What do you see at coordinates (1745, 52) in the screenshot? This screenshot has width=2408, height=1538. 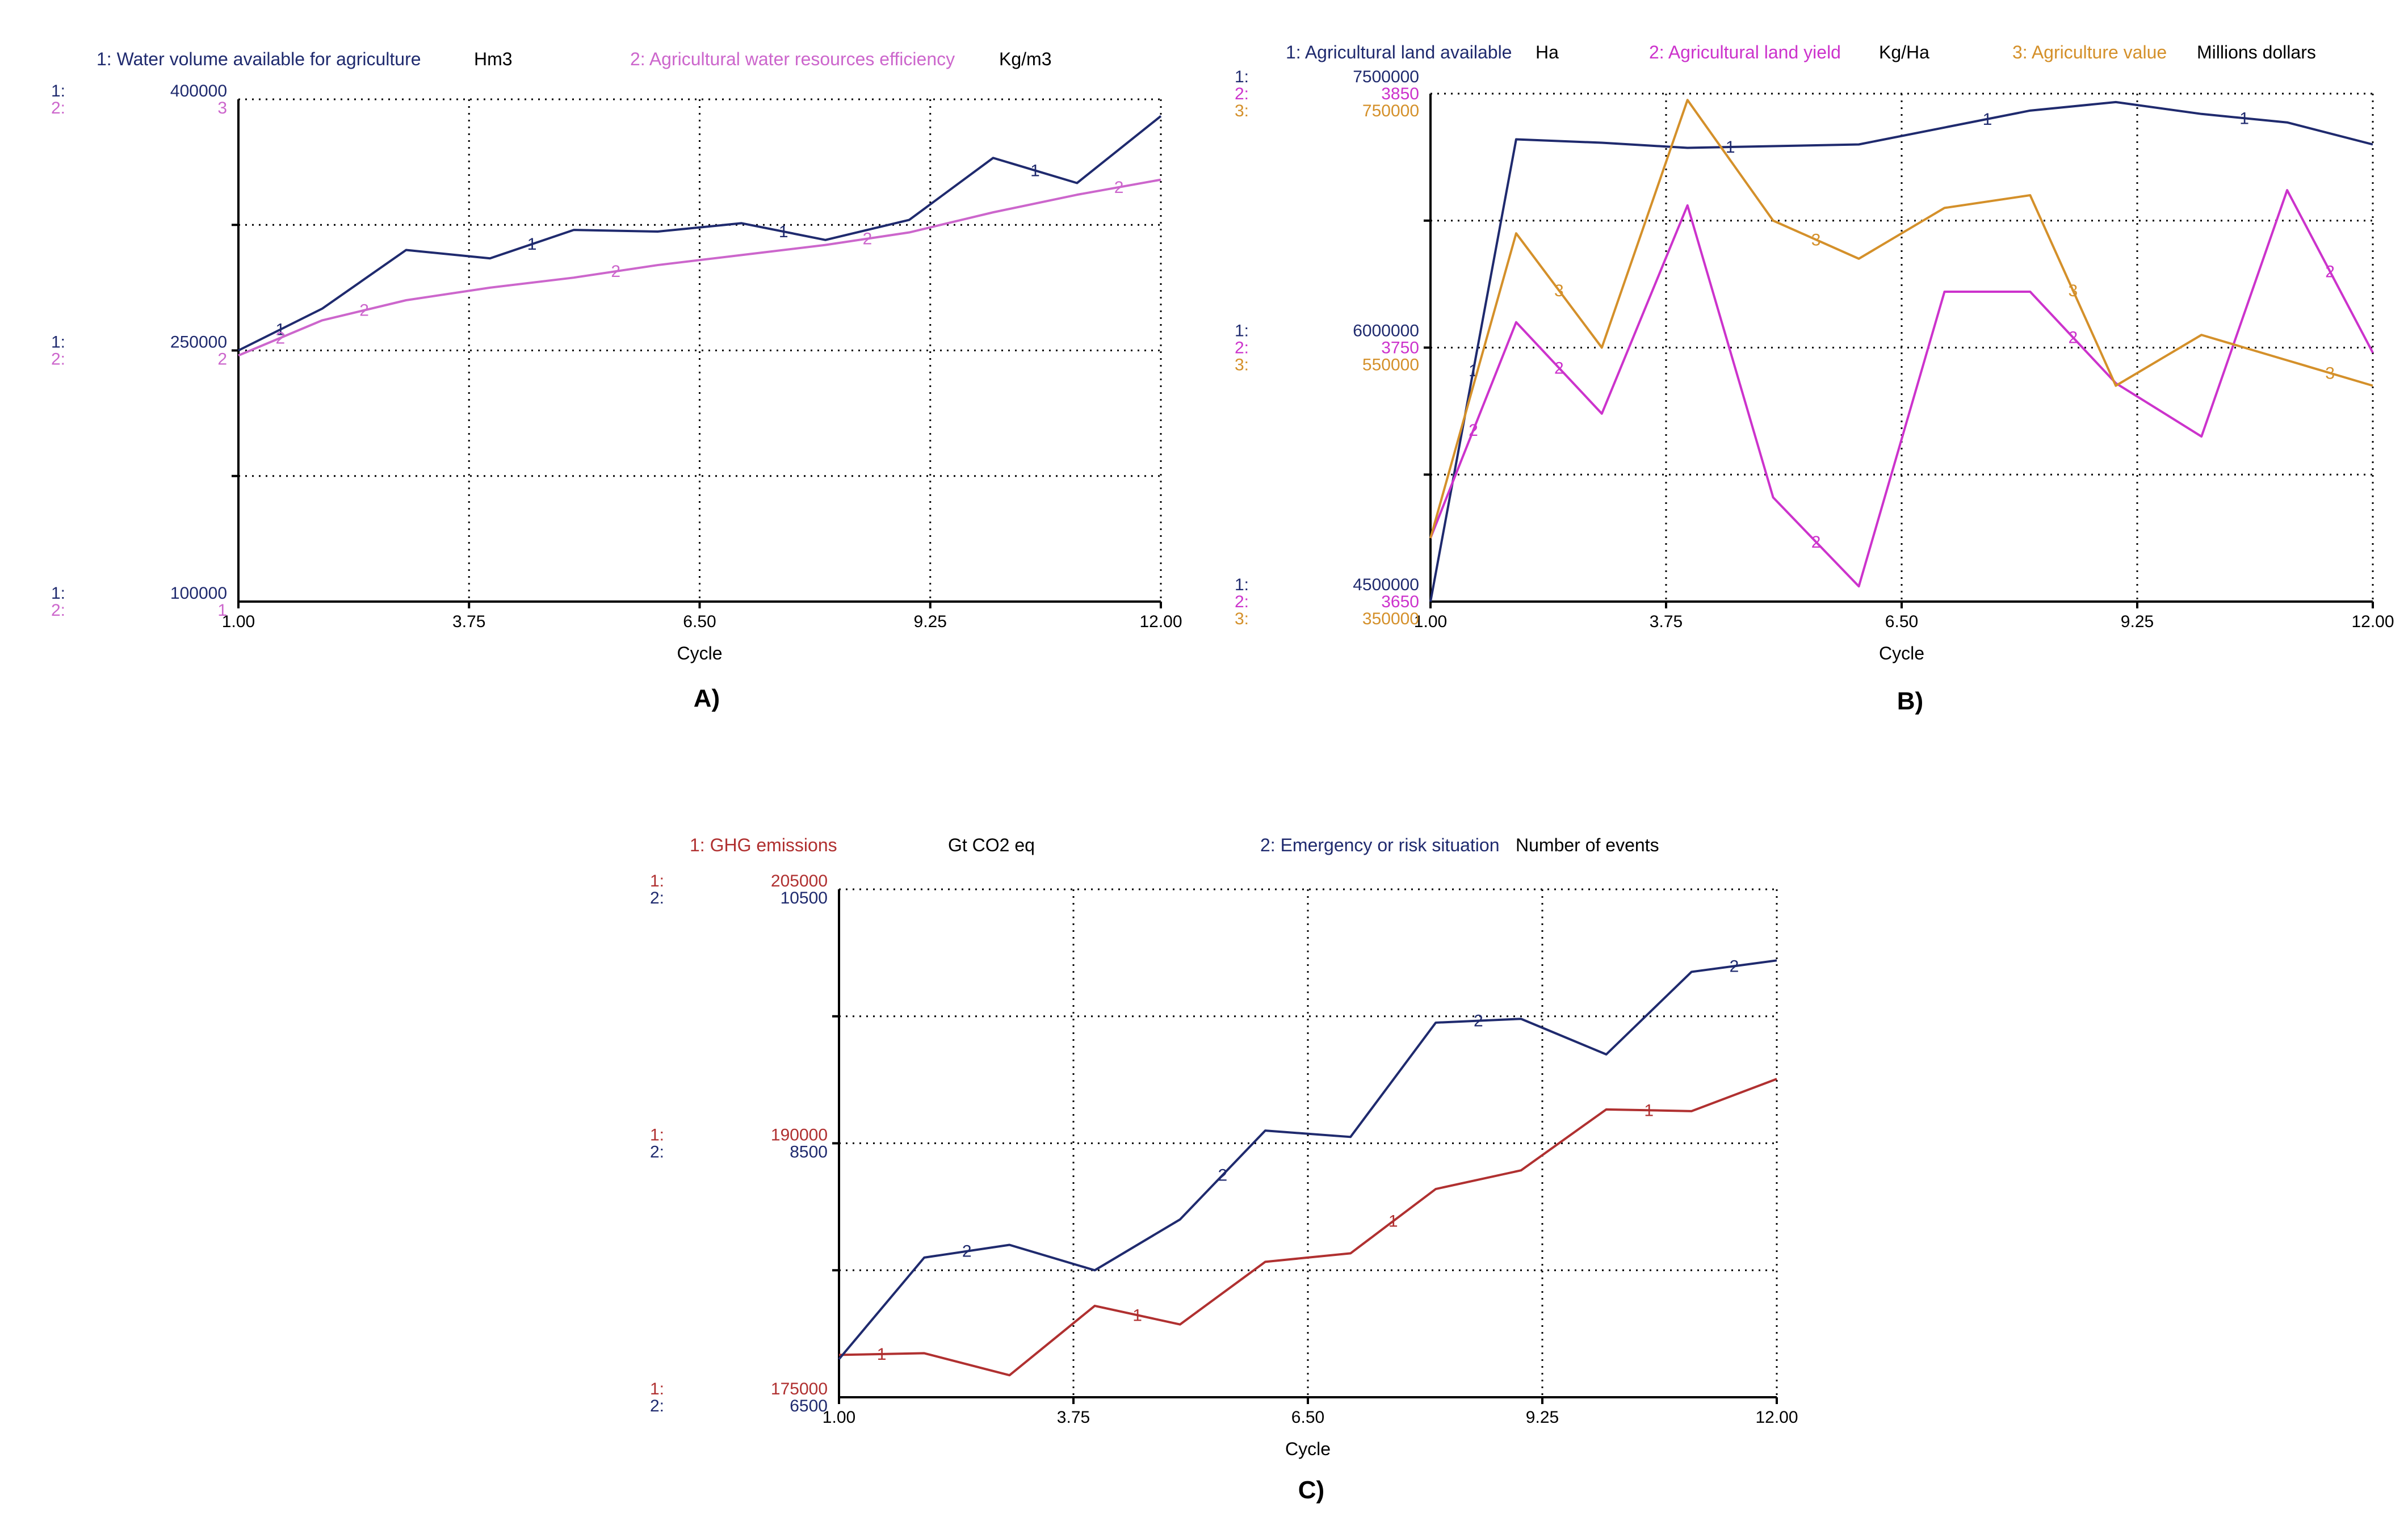 I see `legend-series-name: 2: Agricultural land yield` at bounding box center [1745, 52].